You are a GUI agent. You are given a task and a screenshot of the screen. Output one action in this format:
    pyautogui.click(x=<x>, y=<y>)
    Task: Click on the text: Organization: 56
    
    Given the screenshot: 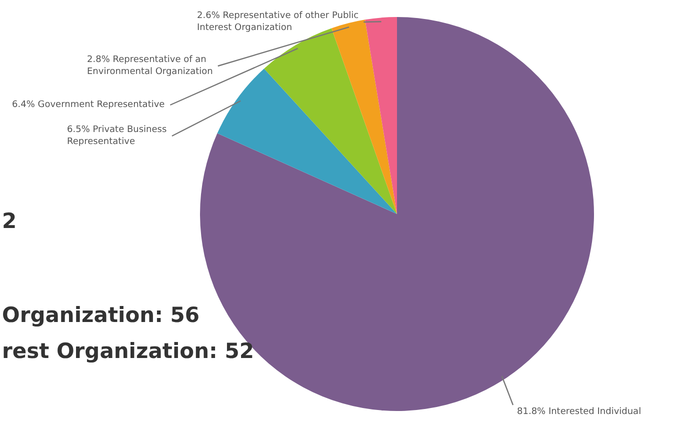 What is the action you would take?
    pyautogui.click(x=101, y=315)
    